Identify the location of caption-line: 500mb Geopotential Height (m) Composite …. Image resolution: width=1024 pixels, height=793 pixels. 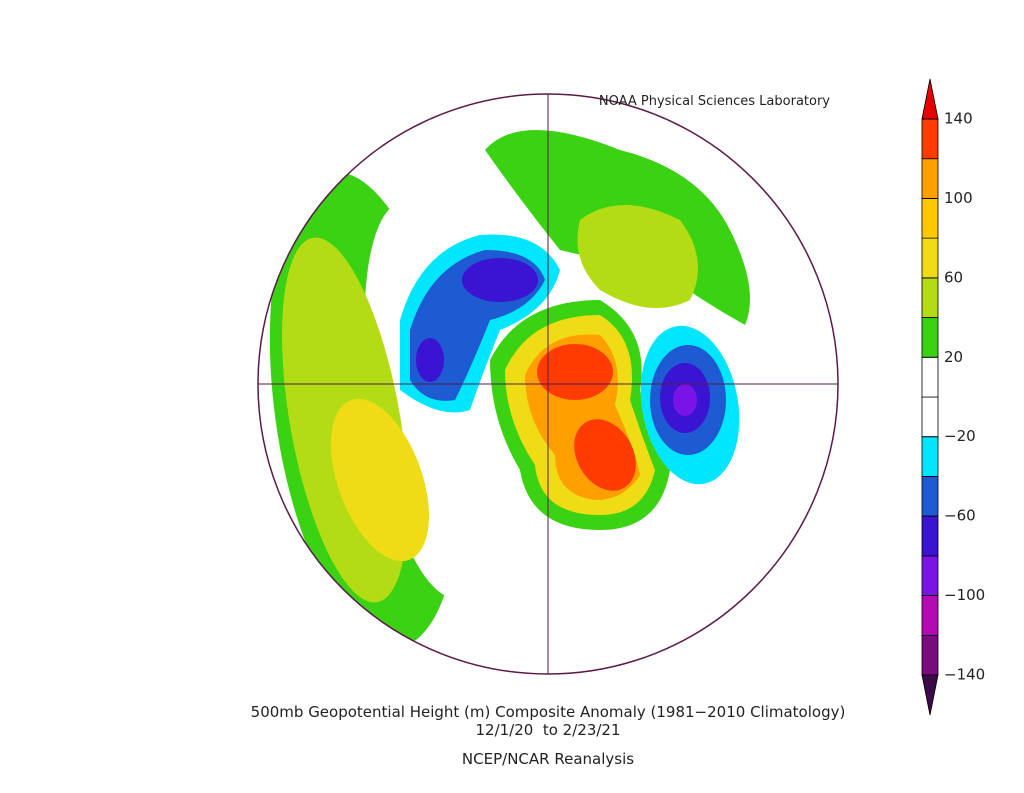
(548, 712).